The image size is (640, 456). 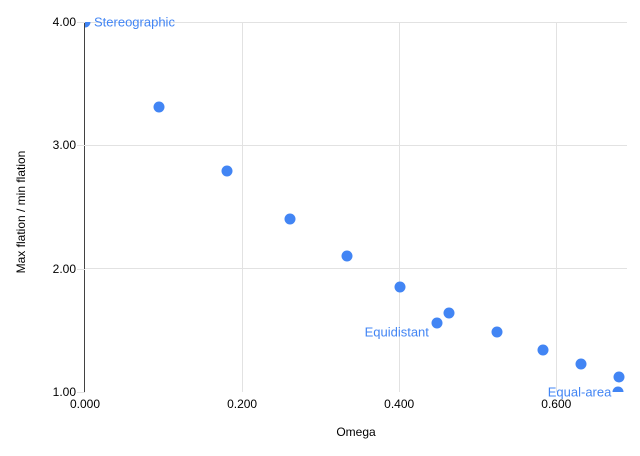 I want to click on x-tick-label: 0.200, so click(x=242, y=404).